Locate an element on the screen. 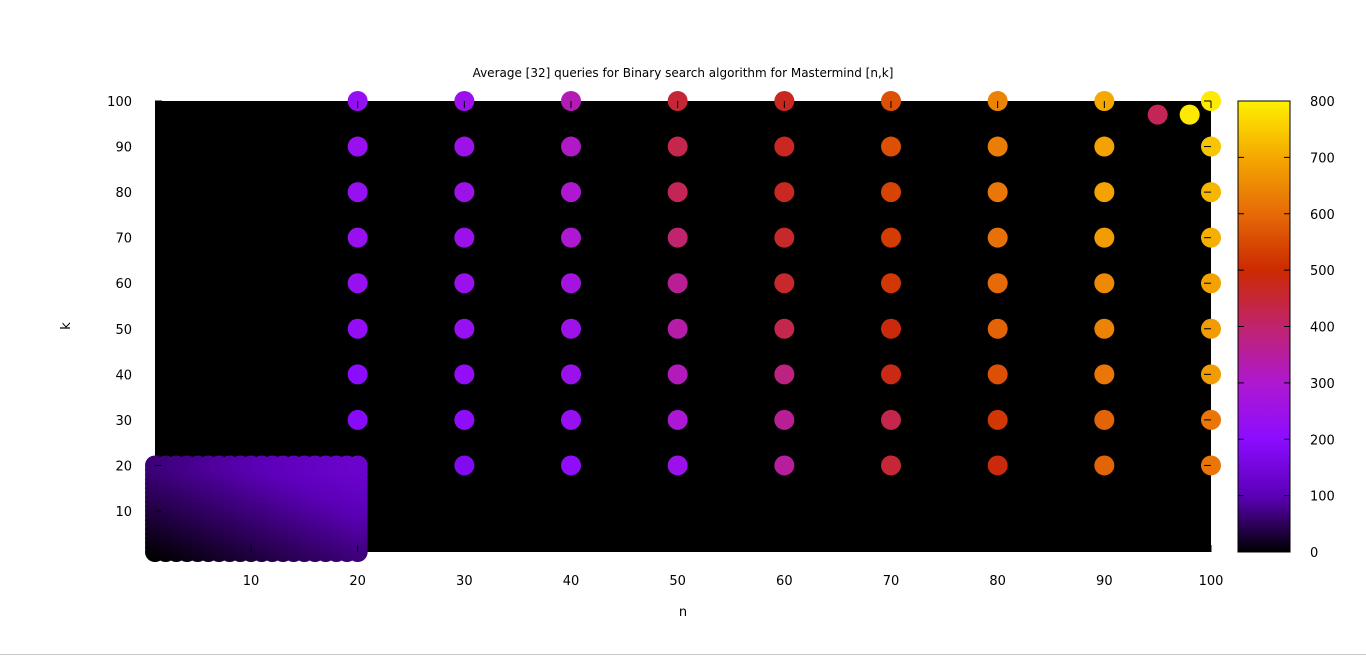  x-tick-label: 50 is located at coordinates (677, 581).